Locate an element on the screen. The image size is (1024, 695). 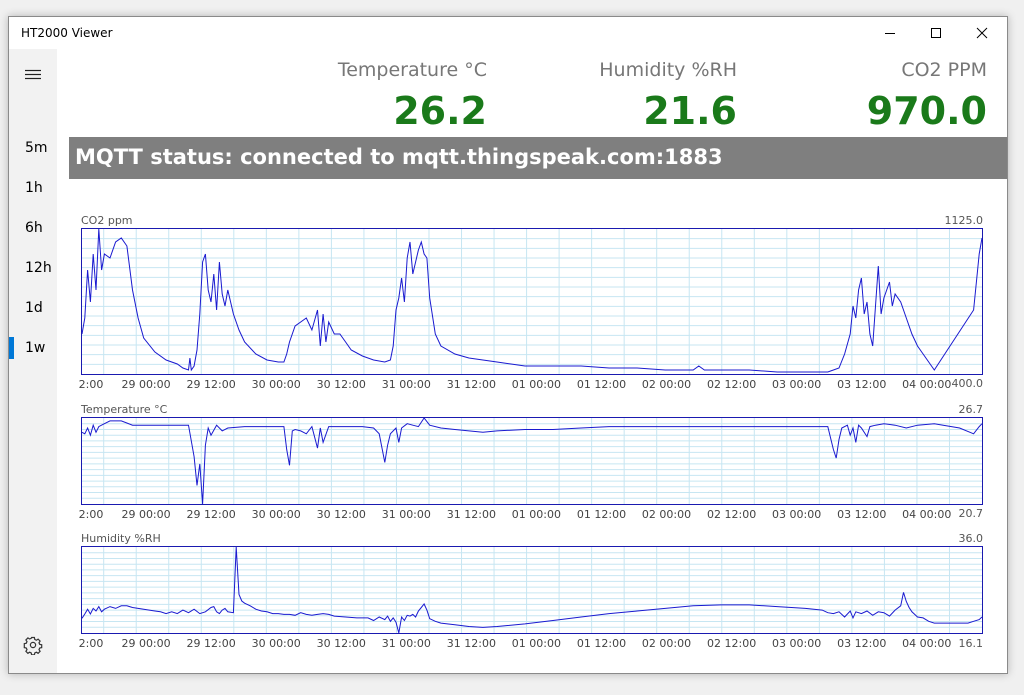
gear-icon is located at coordinates (33, 646).